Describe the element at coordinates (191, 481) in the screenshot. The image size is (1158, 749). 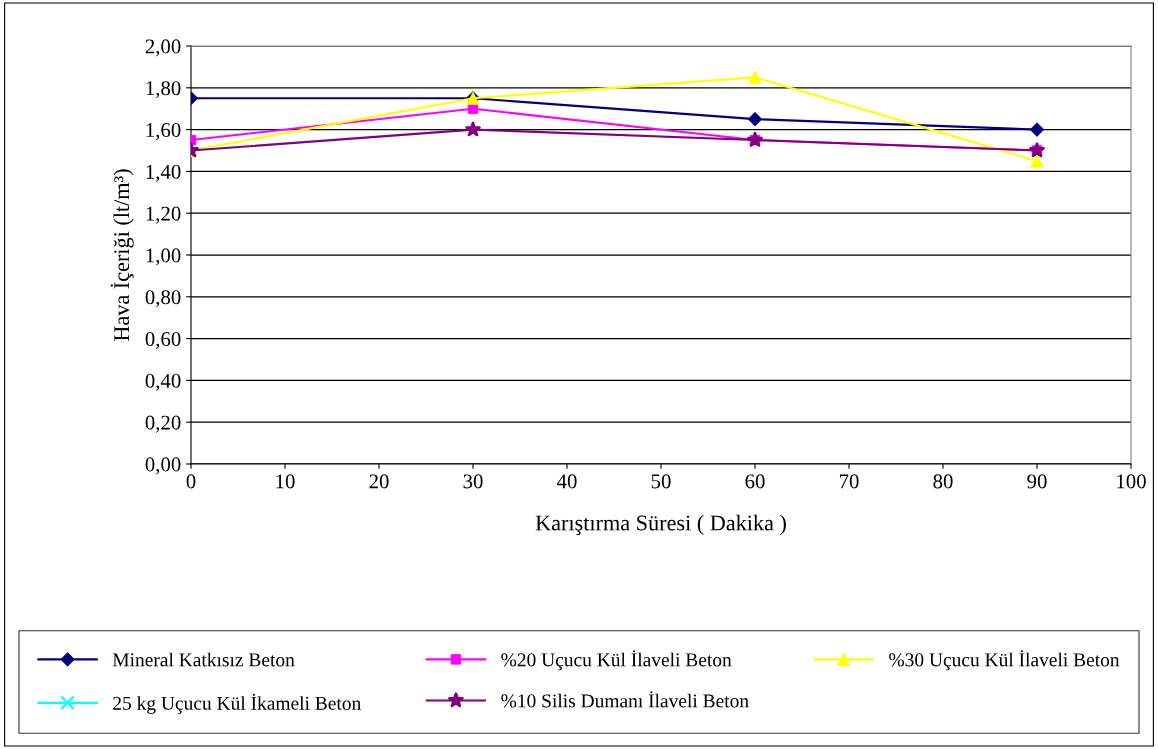
I see `x-tick-label: 0` at that location.